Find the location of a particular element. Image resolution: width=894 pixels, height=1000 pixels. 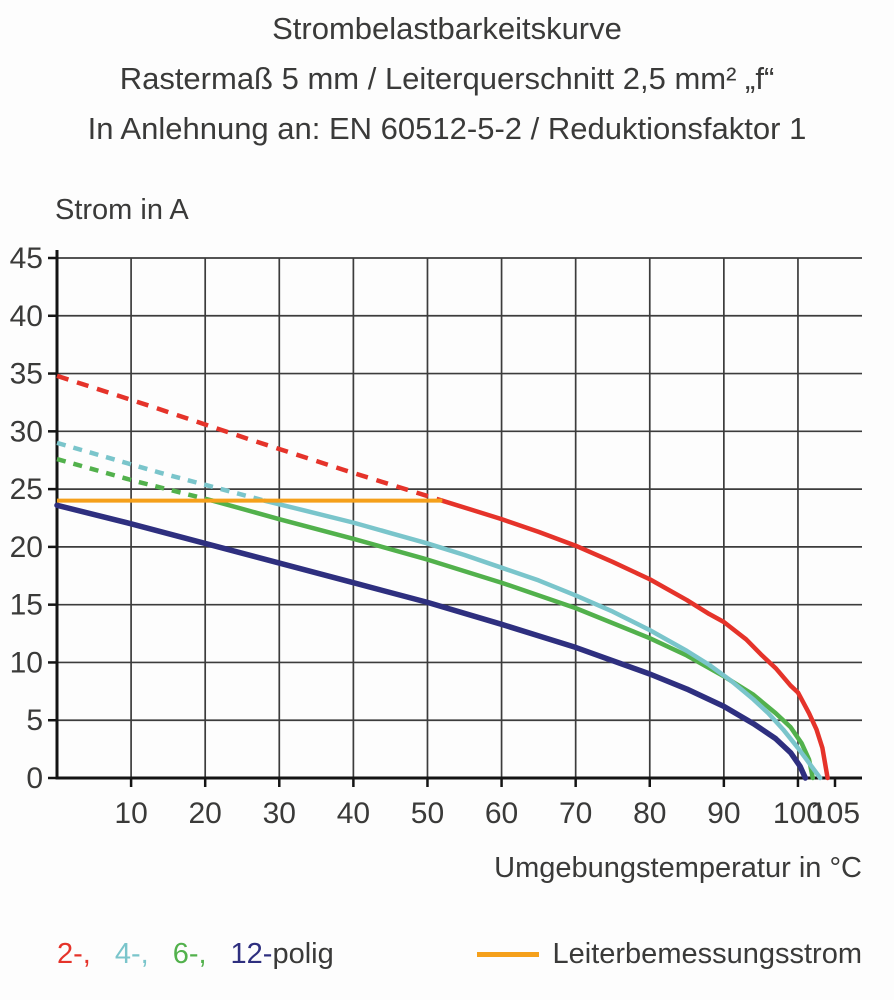

legend-poles-suffix: polig is located at coordinates (303, 954).